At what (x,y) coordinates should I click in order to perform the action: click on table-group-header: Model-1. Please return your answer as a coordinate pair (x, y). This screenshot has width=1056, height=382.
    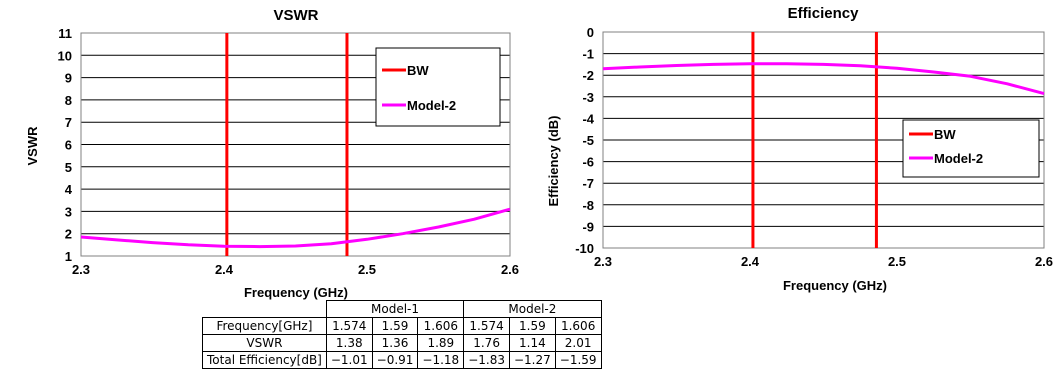
    Looking at the image, I should click on (394, 309).